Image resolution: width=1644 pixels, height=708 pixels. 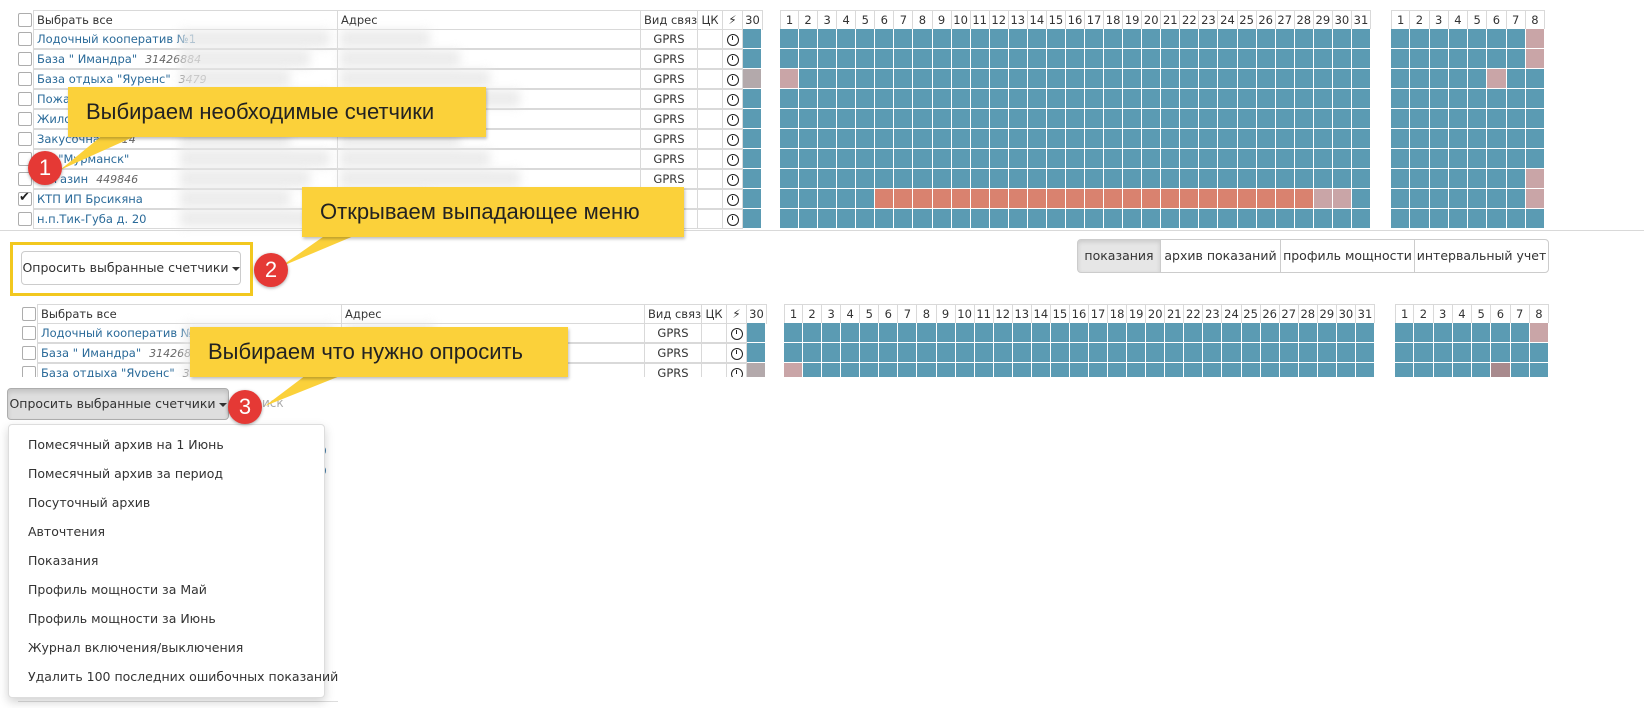 What do you see at coordinates (57, 99) in the screenshot?
I see `meter-name-link: Пожар` at bounding box center [57, 99].